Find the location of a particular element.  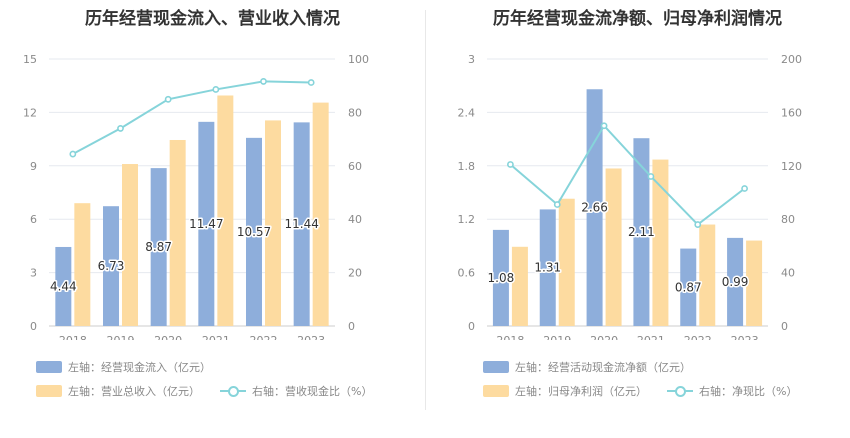

legend-item-bar2: 左轴：营业总收入（亿元） is located at coordinates (118, 391).